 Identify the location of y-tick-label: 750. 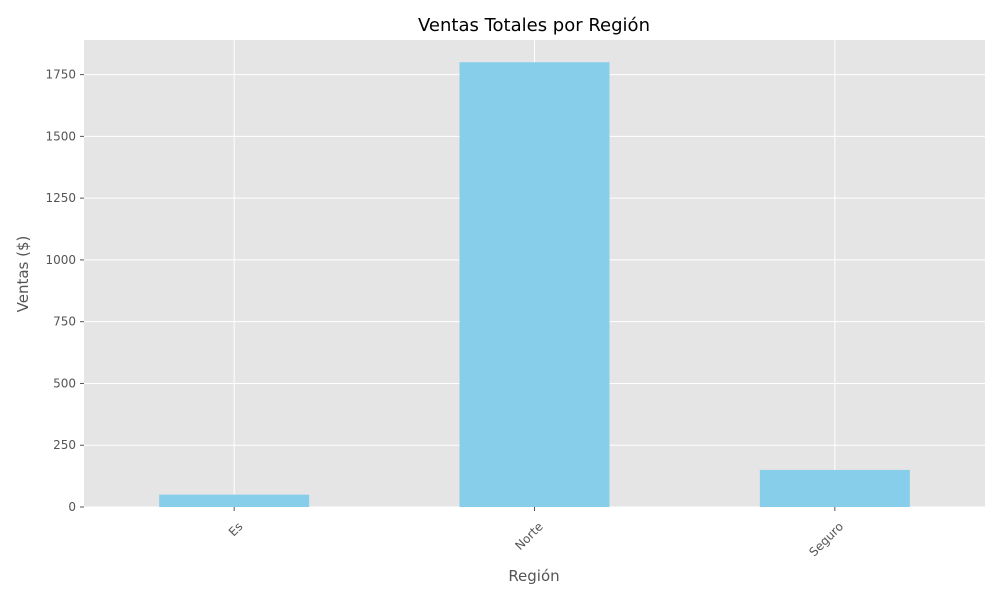
(64, 322).